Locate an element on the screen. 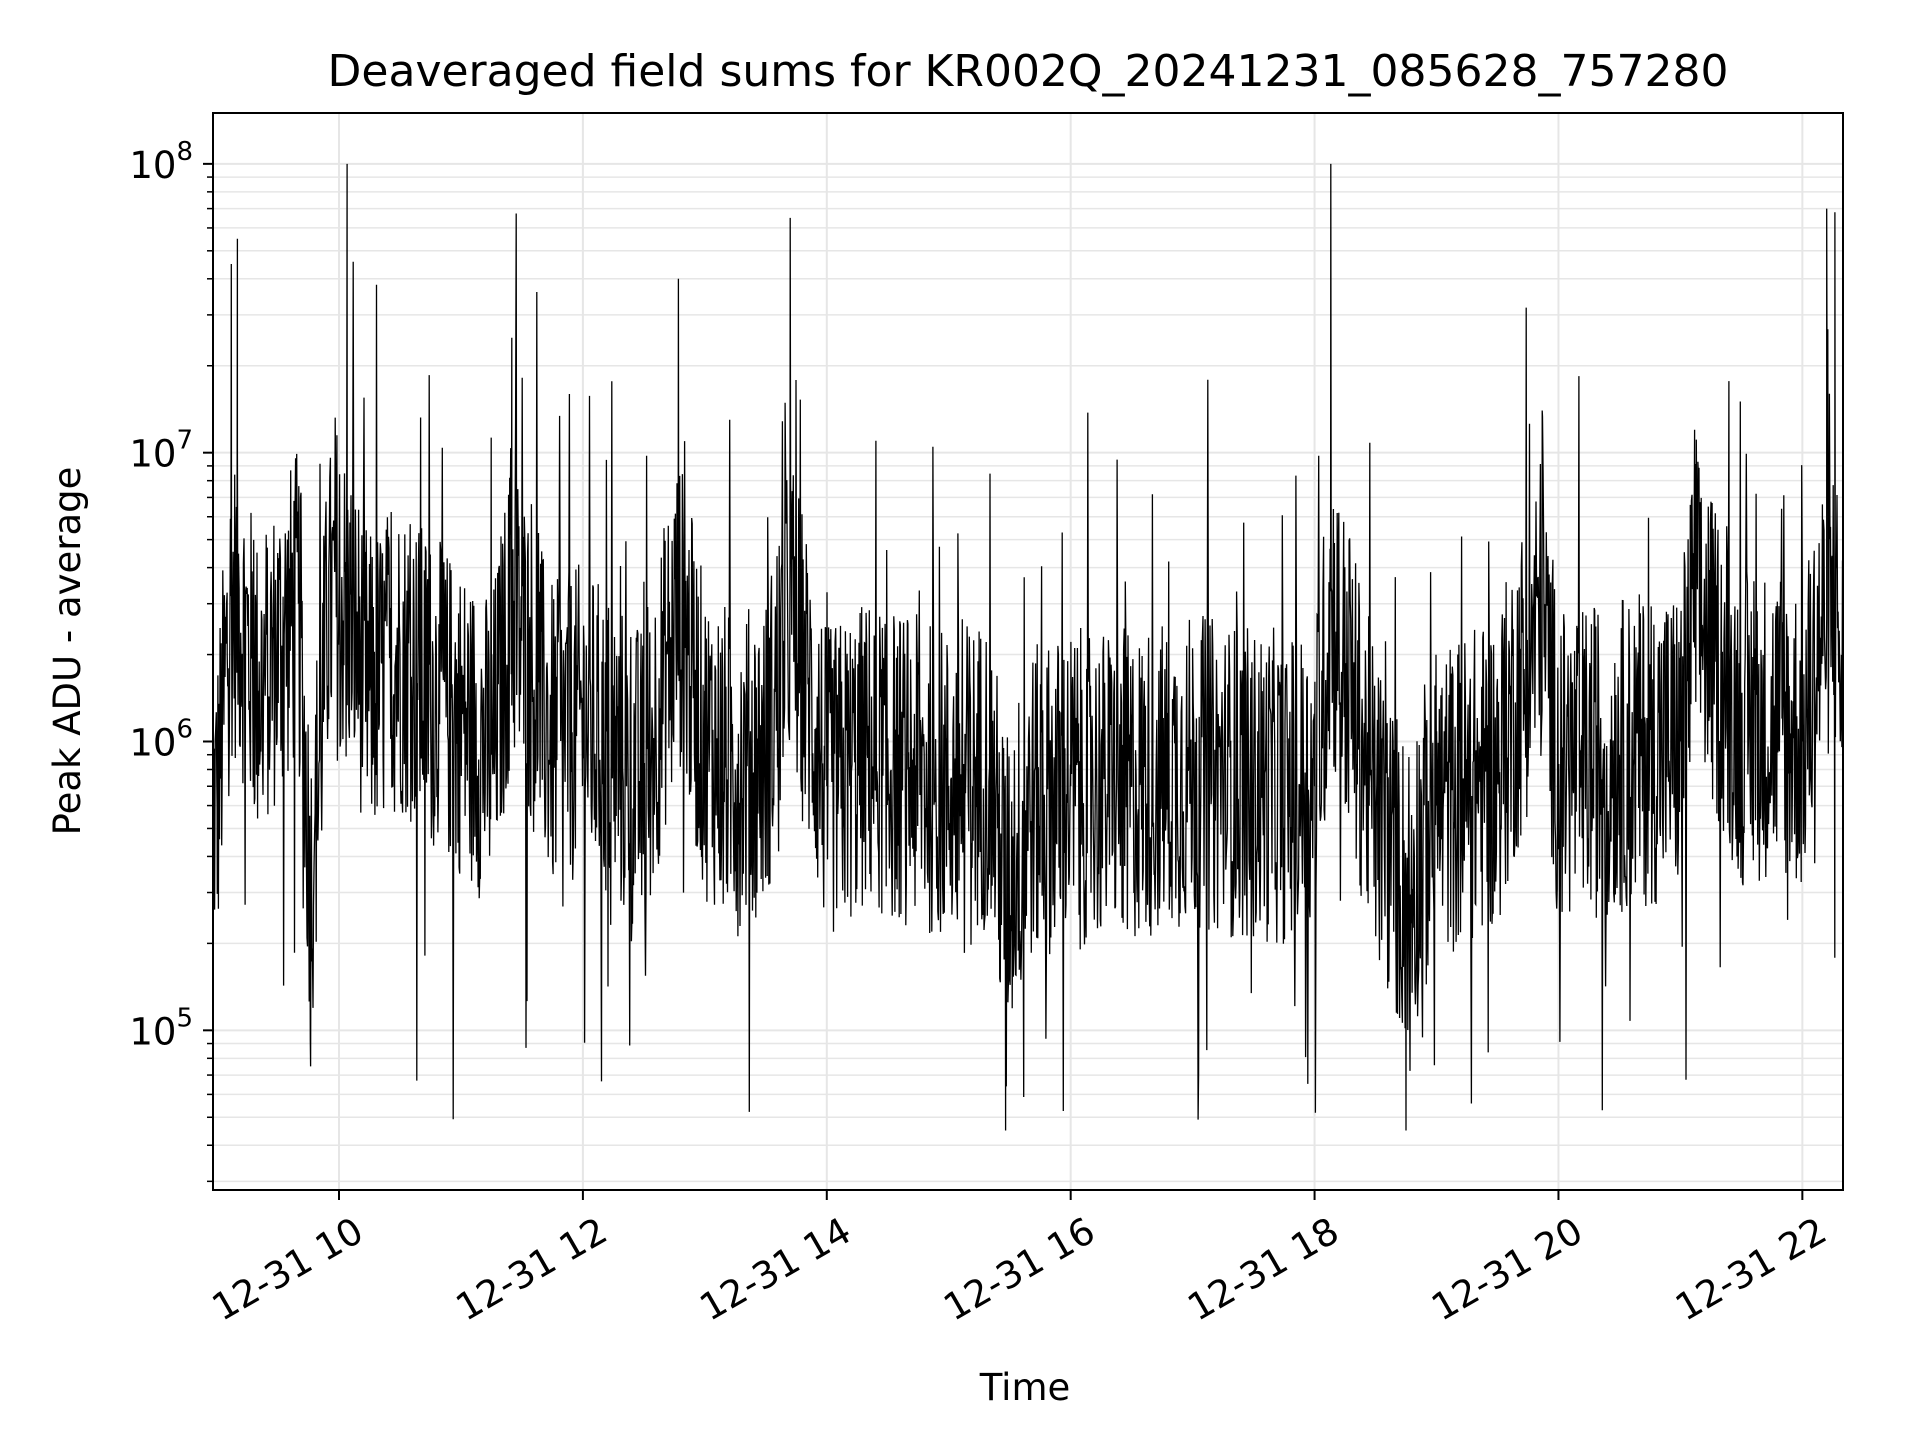 The image size is (1920, 1445). y-tick-label-exponent: 5 is located at coordinates (184, 1018).